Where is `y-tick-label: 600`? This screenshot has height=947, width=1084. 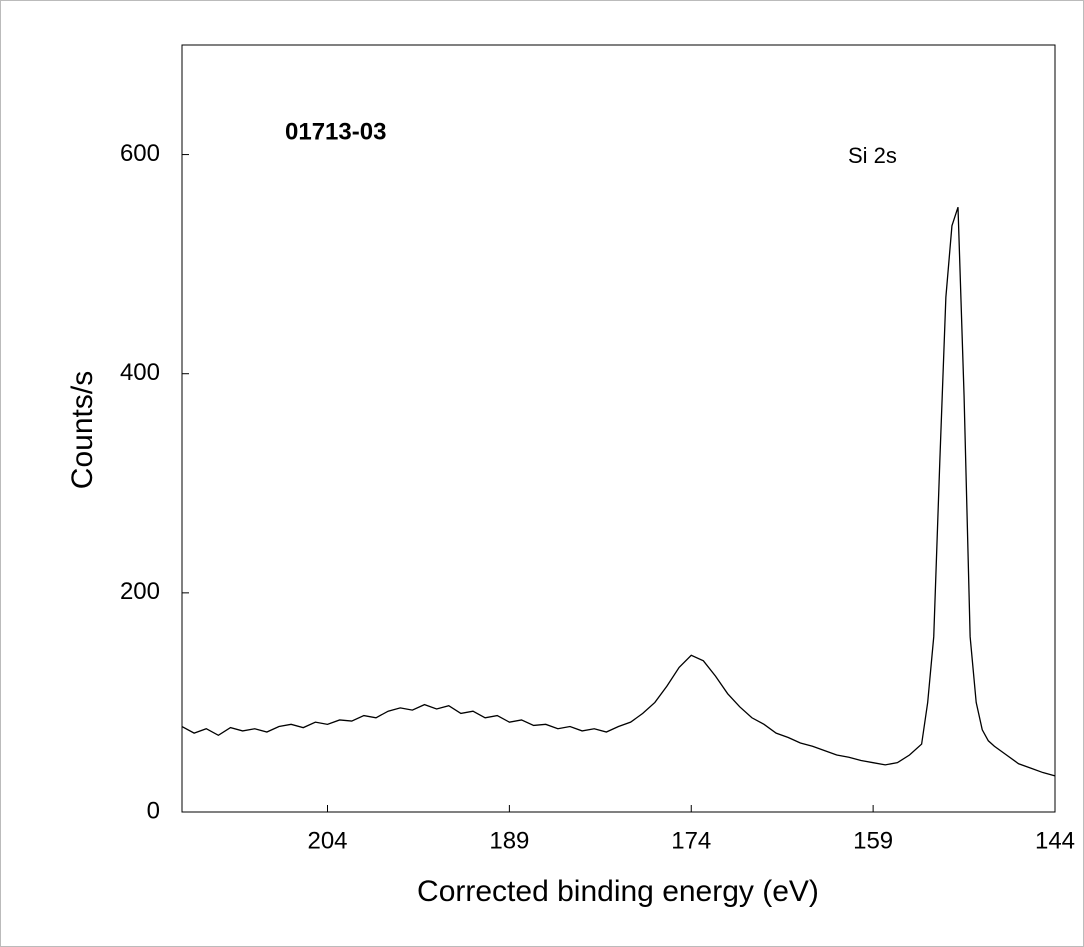 y-tick-label: 600 is located at coordinates (140, 153).